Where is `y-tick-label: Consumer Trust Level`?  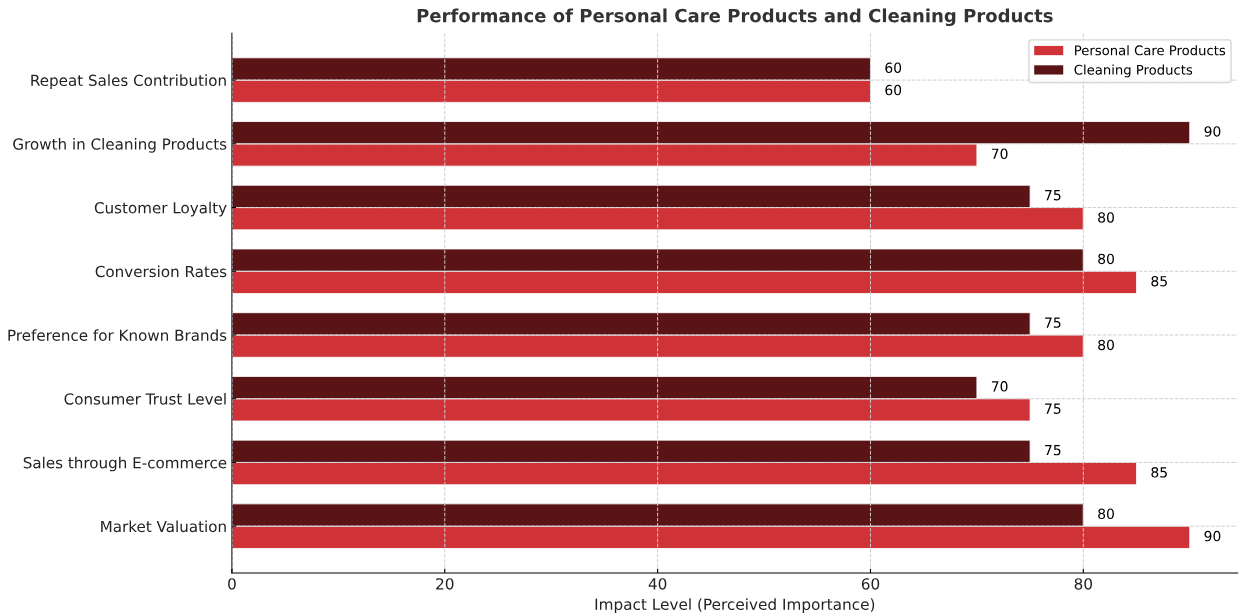 y-tick-label: Consumer Trust Level is located at coordinates (145, 398).